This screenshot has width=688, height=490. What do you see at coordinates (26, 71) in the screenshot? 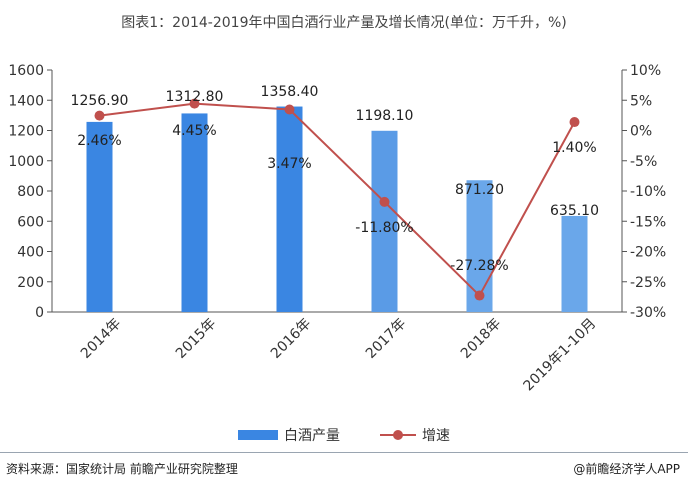
I see `y-left-tick-label: 1600` at bounding box center [26, 71].